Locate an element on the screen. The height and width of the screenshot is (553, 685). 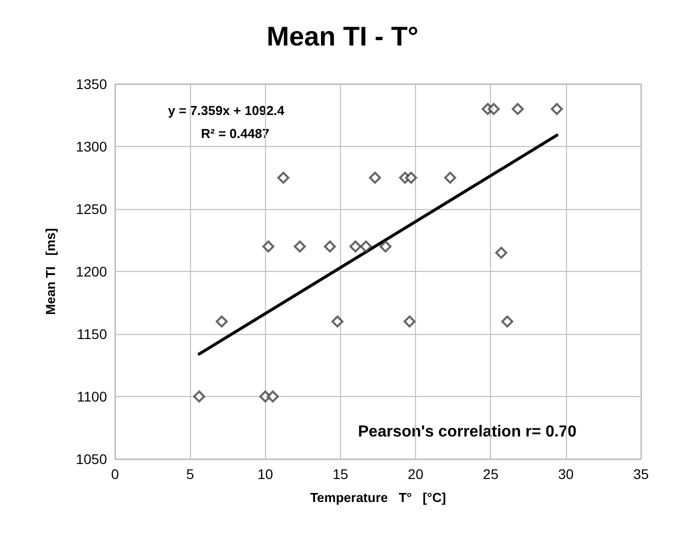
chart-title: Mean TI - T° is located at coordinates (342, 37).